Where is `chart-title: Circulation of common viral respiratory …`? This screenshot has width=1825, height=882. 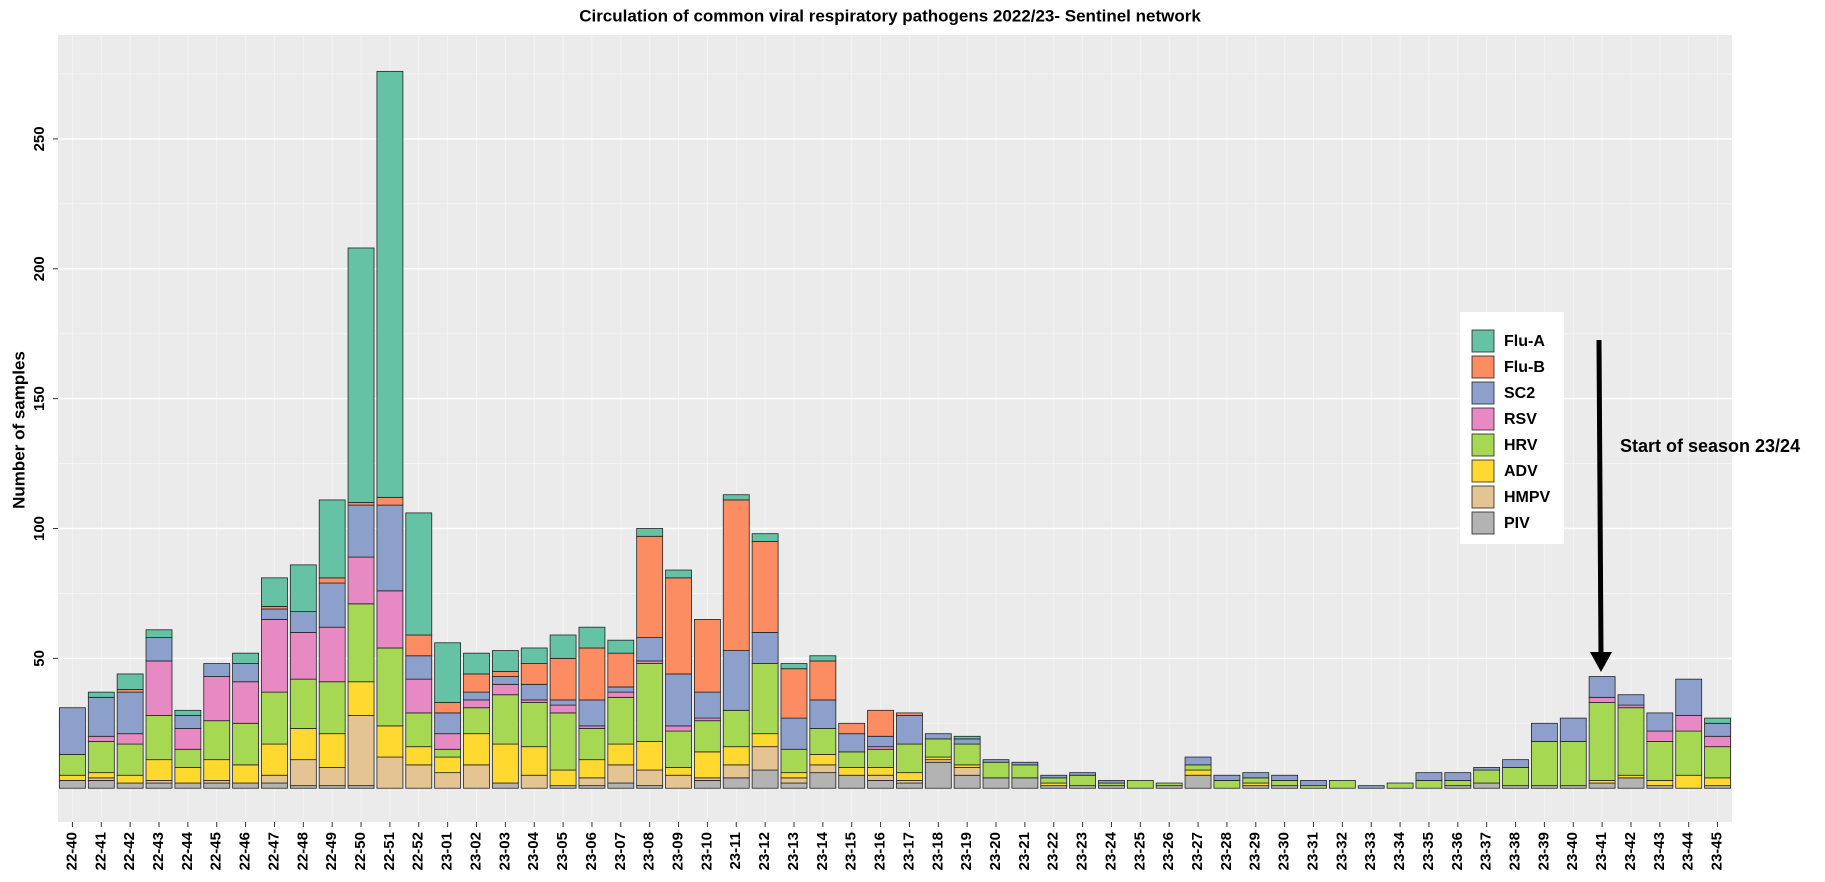
chart-title: Circulation of common viral respiratory … is located at coordinates (890, 15).